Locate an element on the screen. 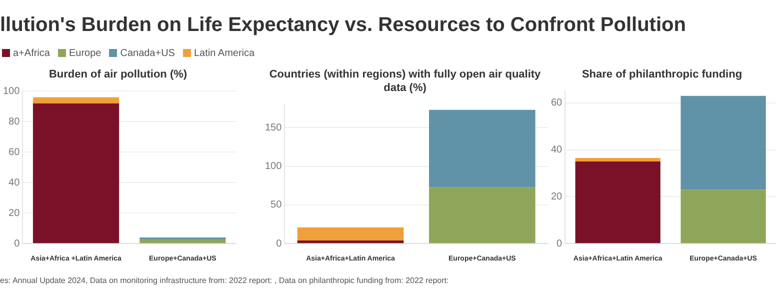 The height and width of the screenshot is (305, 780). chart-title: Countries (within regions) with fully open air quality data (%) is located at coordinates (405, 81).